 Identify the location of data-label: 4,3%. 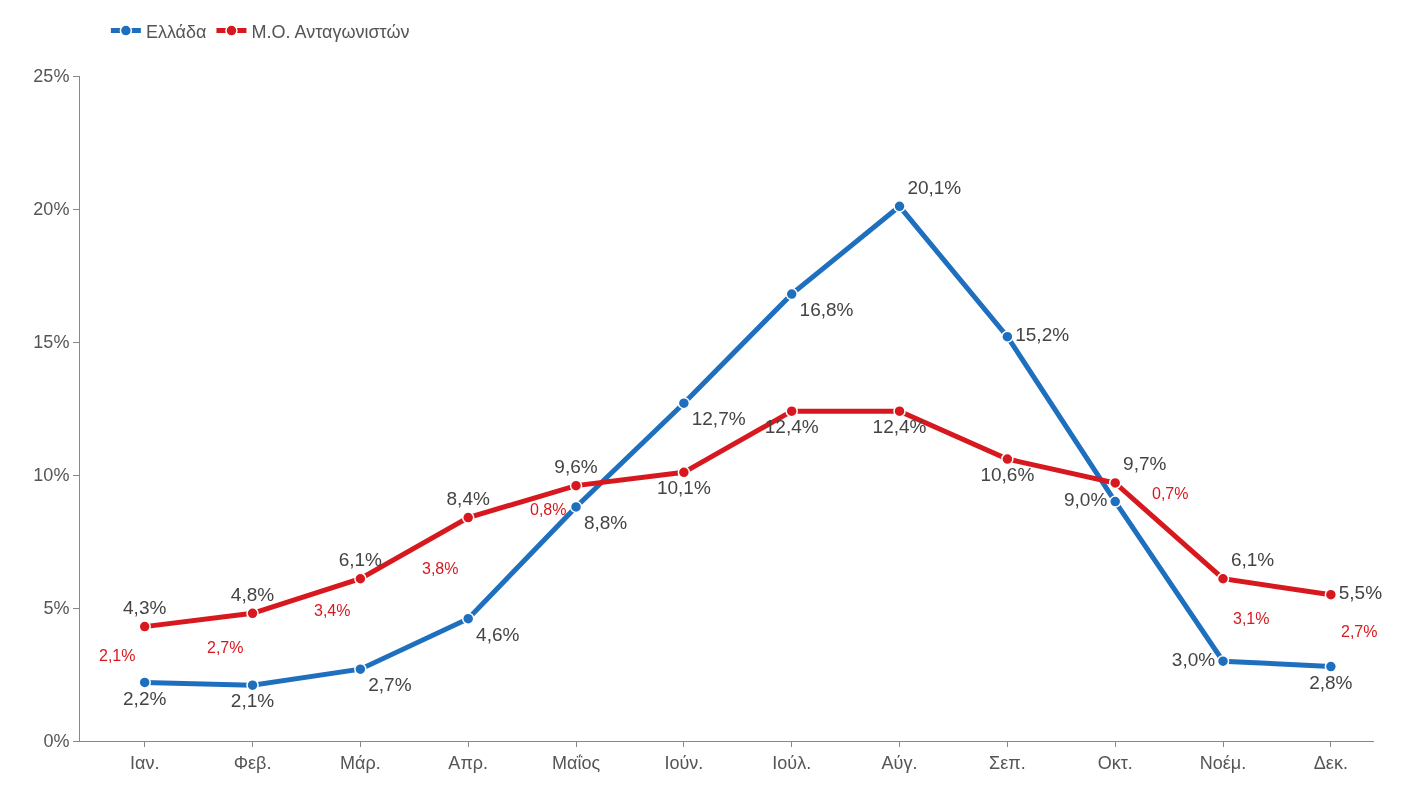
(145, 607).